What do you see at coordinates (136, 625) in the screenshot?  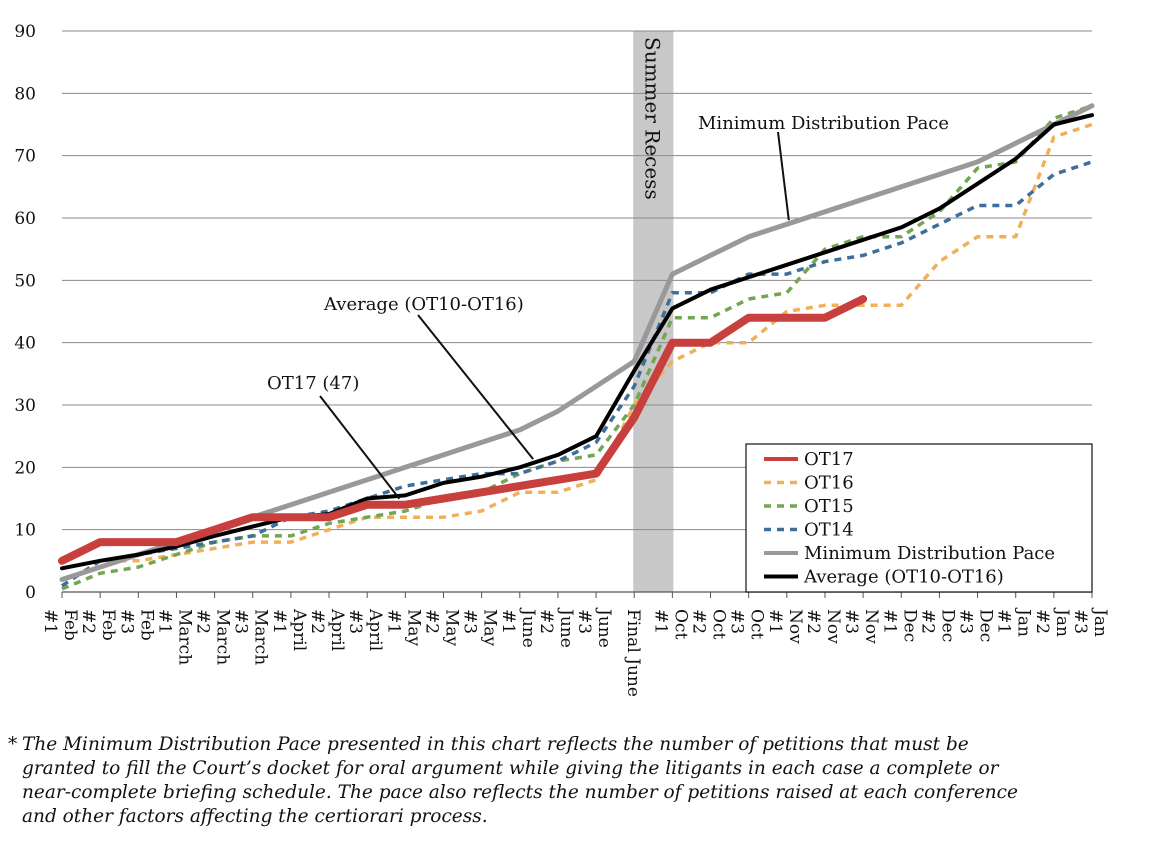 I see `x-tick-label-feb-3: Feb#3` at bounding box center [136, 625].